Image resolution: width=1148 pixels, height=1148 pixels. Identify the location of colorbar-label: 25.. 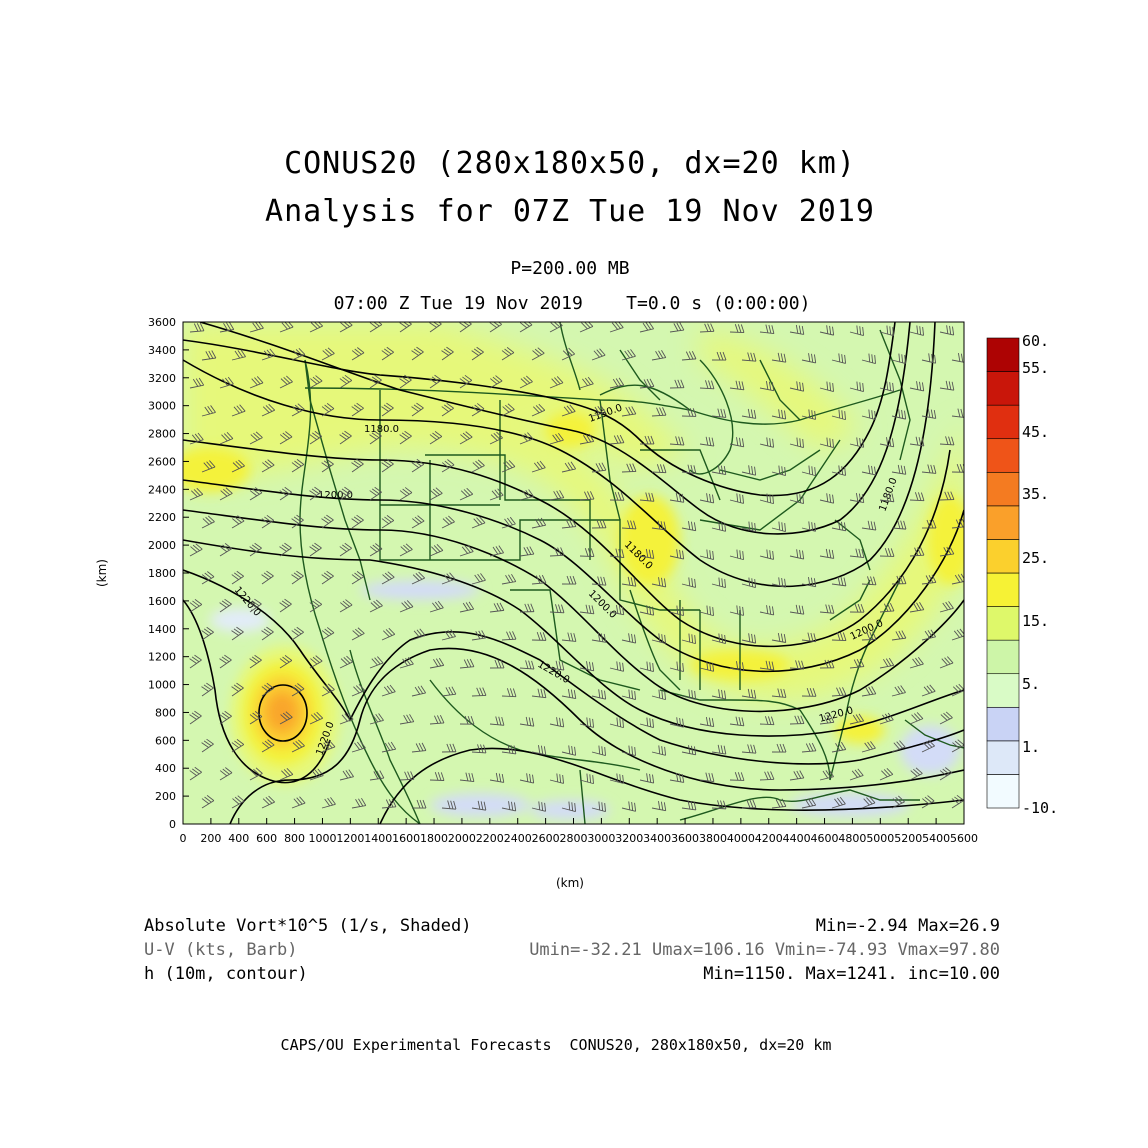
(1035, 558).